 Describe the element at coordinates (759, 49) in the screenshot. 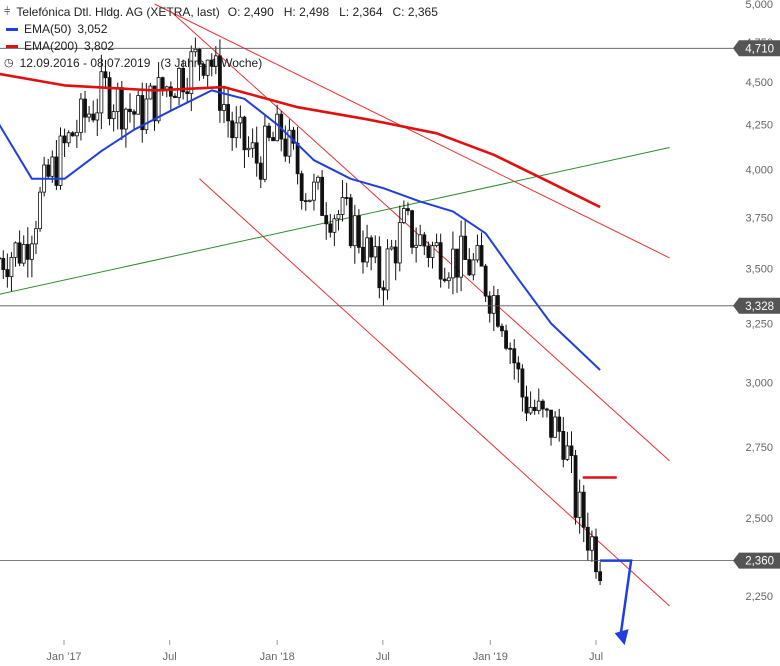

I see `level-badge-label: 4,710` at that location.